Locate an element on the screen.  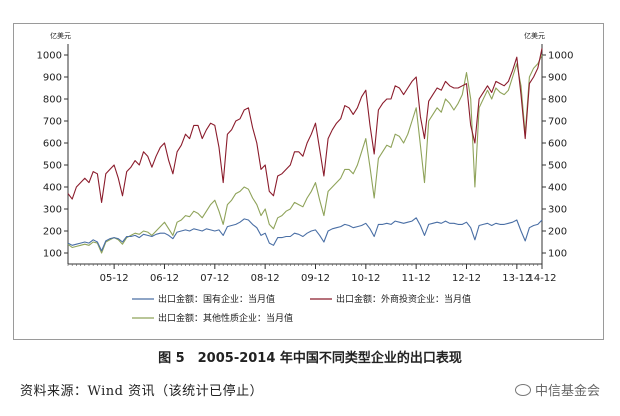
y-tick-label-right: 1000 is located at coordinates (560, 56).